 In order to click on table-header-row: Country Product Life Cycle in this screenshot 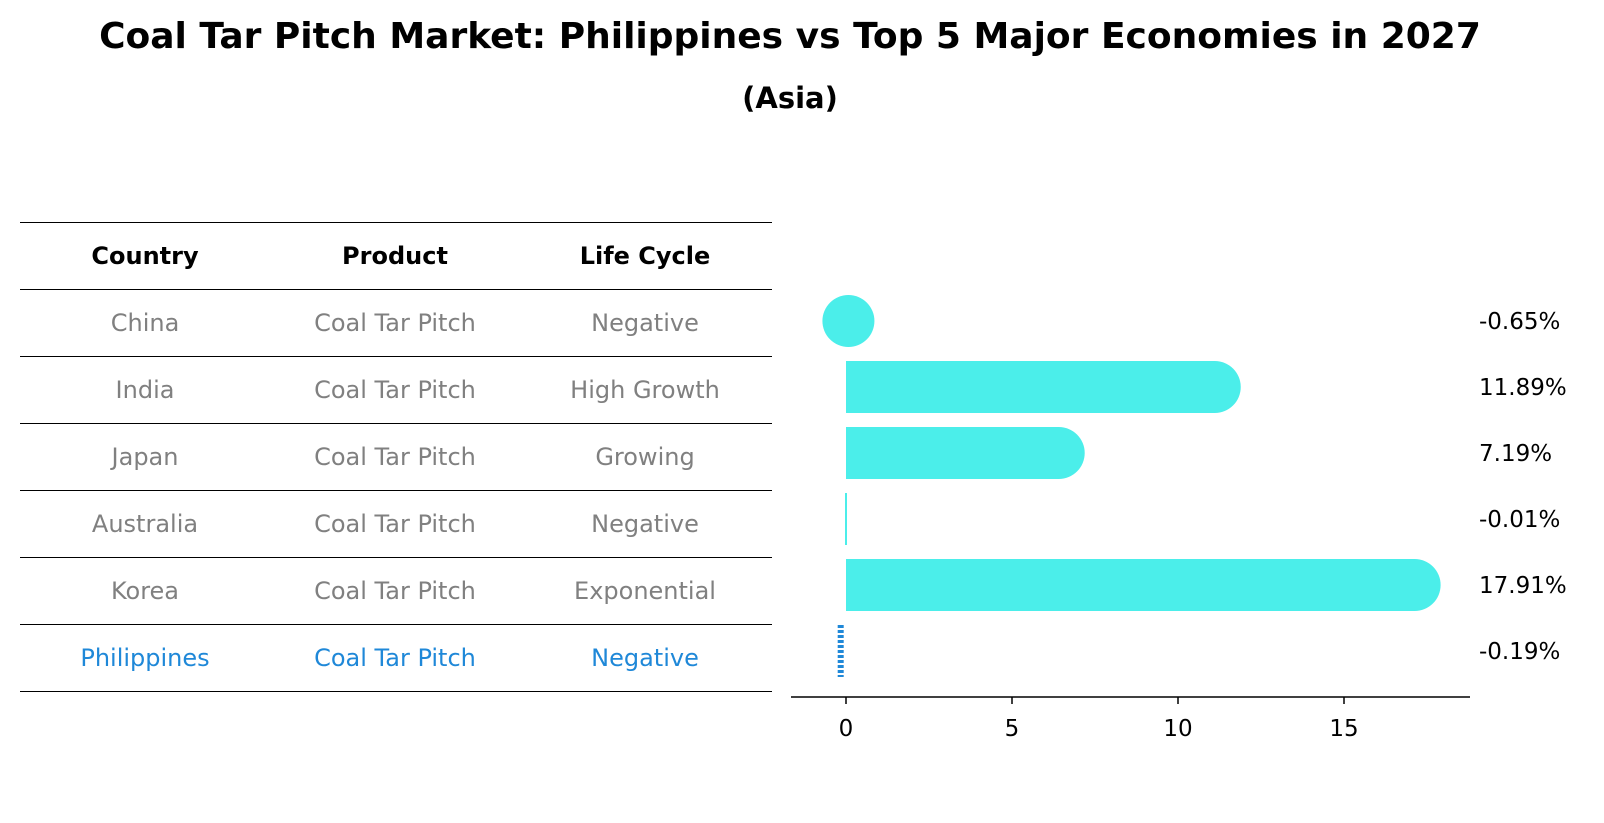, I will do `click(396, 255)`.